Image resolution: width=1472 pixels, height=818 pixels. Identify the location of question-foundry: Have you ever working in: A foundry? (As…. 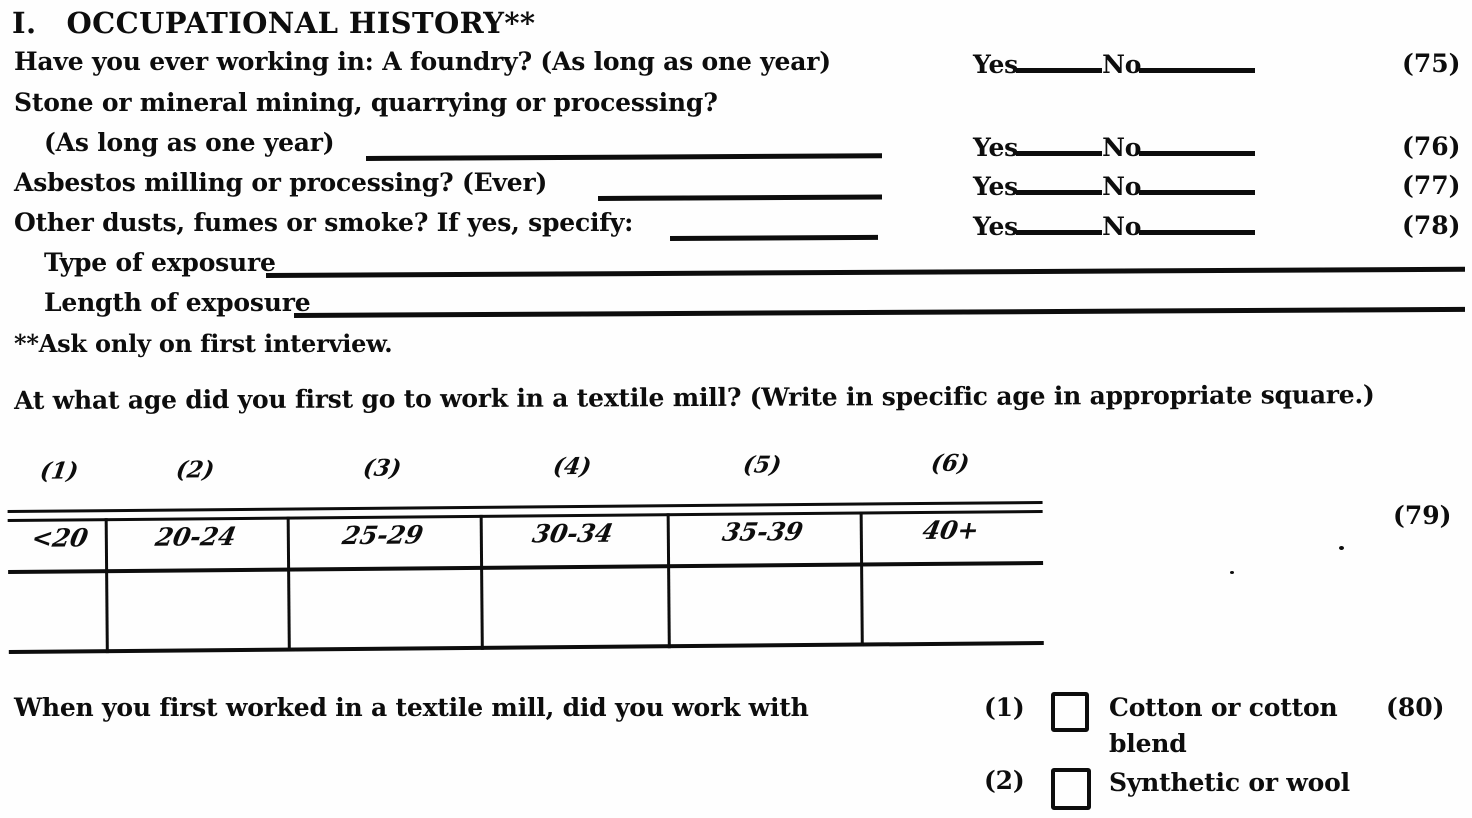
(422, 61).